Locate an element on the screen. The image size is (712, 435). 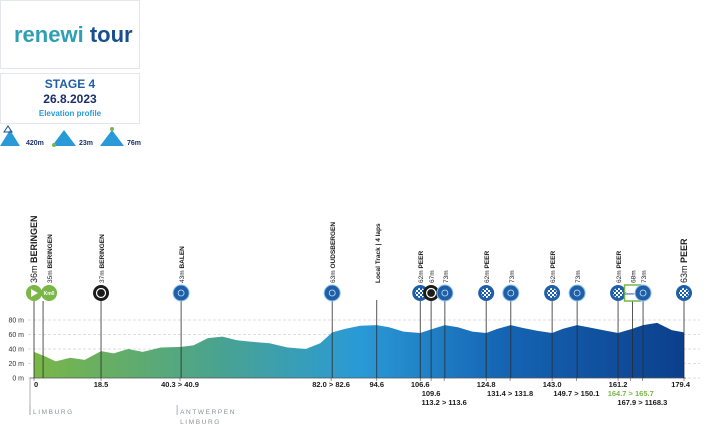
marker-height: 67m is located at coordinates (432, 276).